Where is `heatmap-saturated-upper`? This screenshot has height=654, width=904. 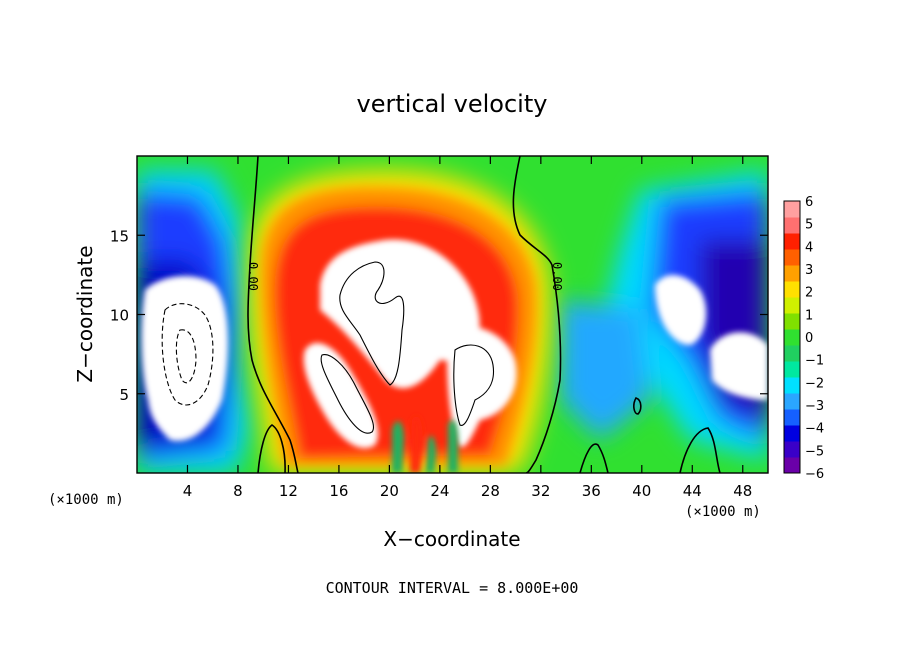
heatmap-saturated-upper is located at coordinates (400, 314).